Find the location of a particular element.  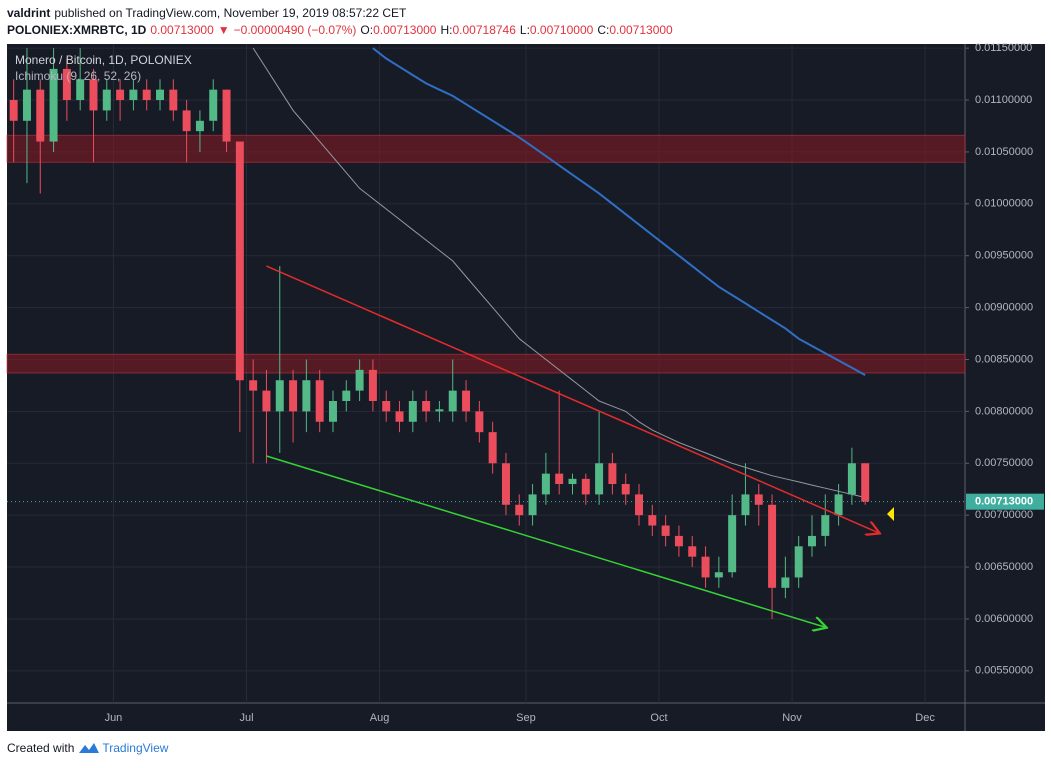

x-tick-label: Dec is located at coordinates (925, 718).